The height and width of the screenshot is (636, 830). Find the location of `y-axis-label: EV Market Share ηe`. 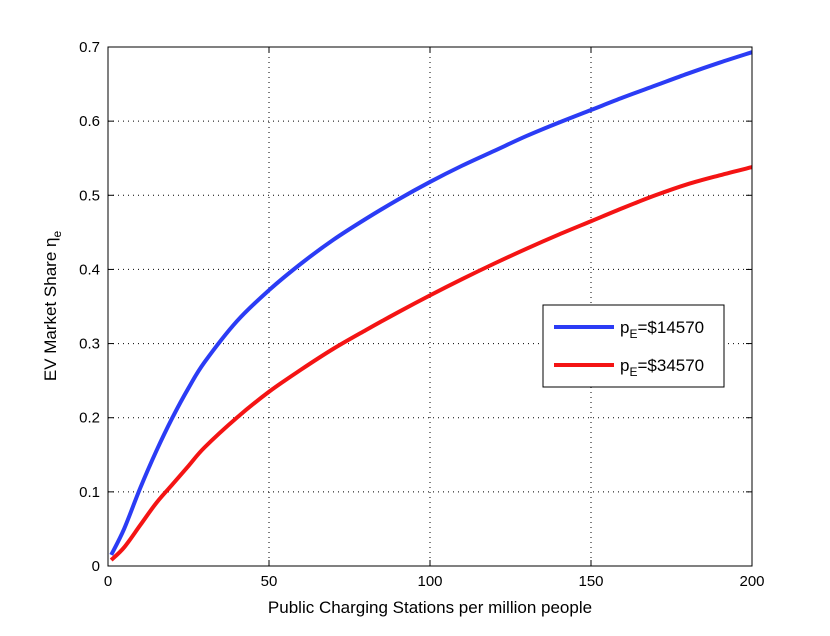

y-axis-label: EV Market Share ηe is located at coordinates (52, 306).